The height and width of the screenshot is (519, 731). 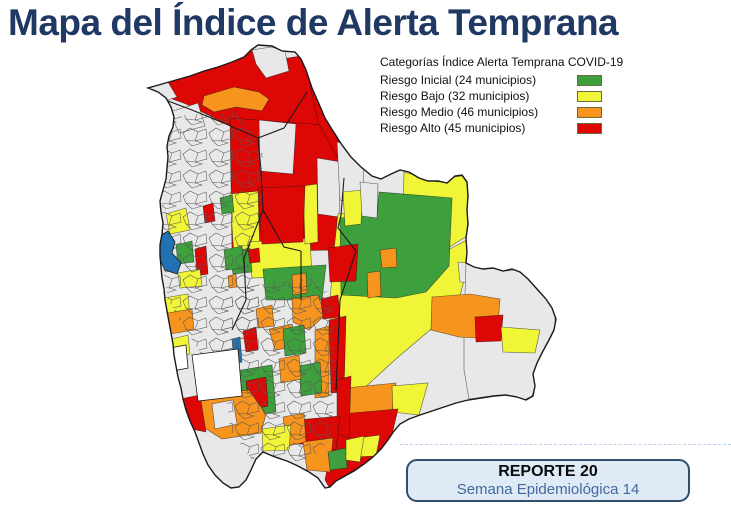 I want to click on legend-label: Riesgo Inicial (24 municipios), so click(x=458, y=80).